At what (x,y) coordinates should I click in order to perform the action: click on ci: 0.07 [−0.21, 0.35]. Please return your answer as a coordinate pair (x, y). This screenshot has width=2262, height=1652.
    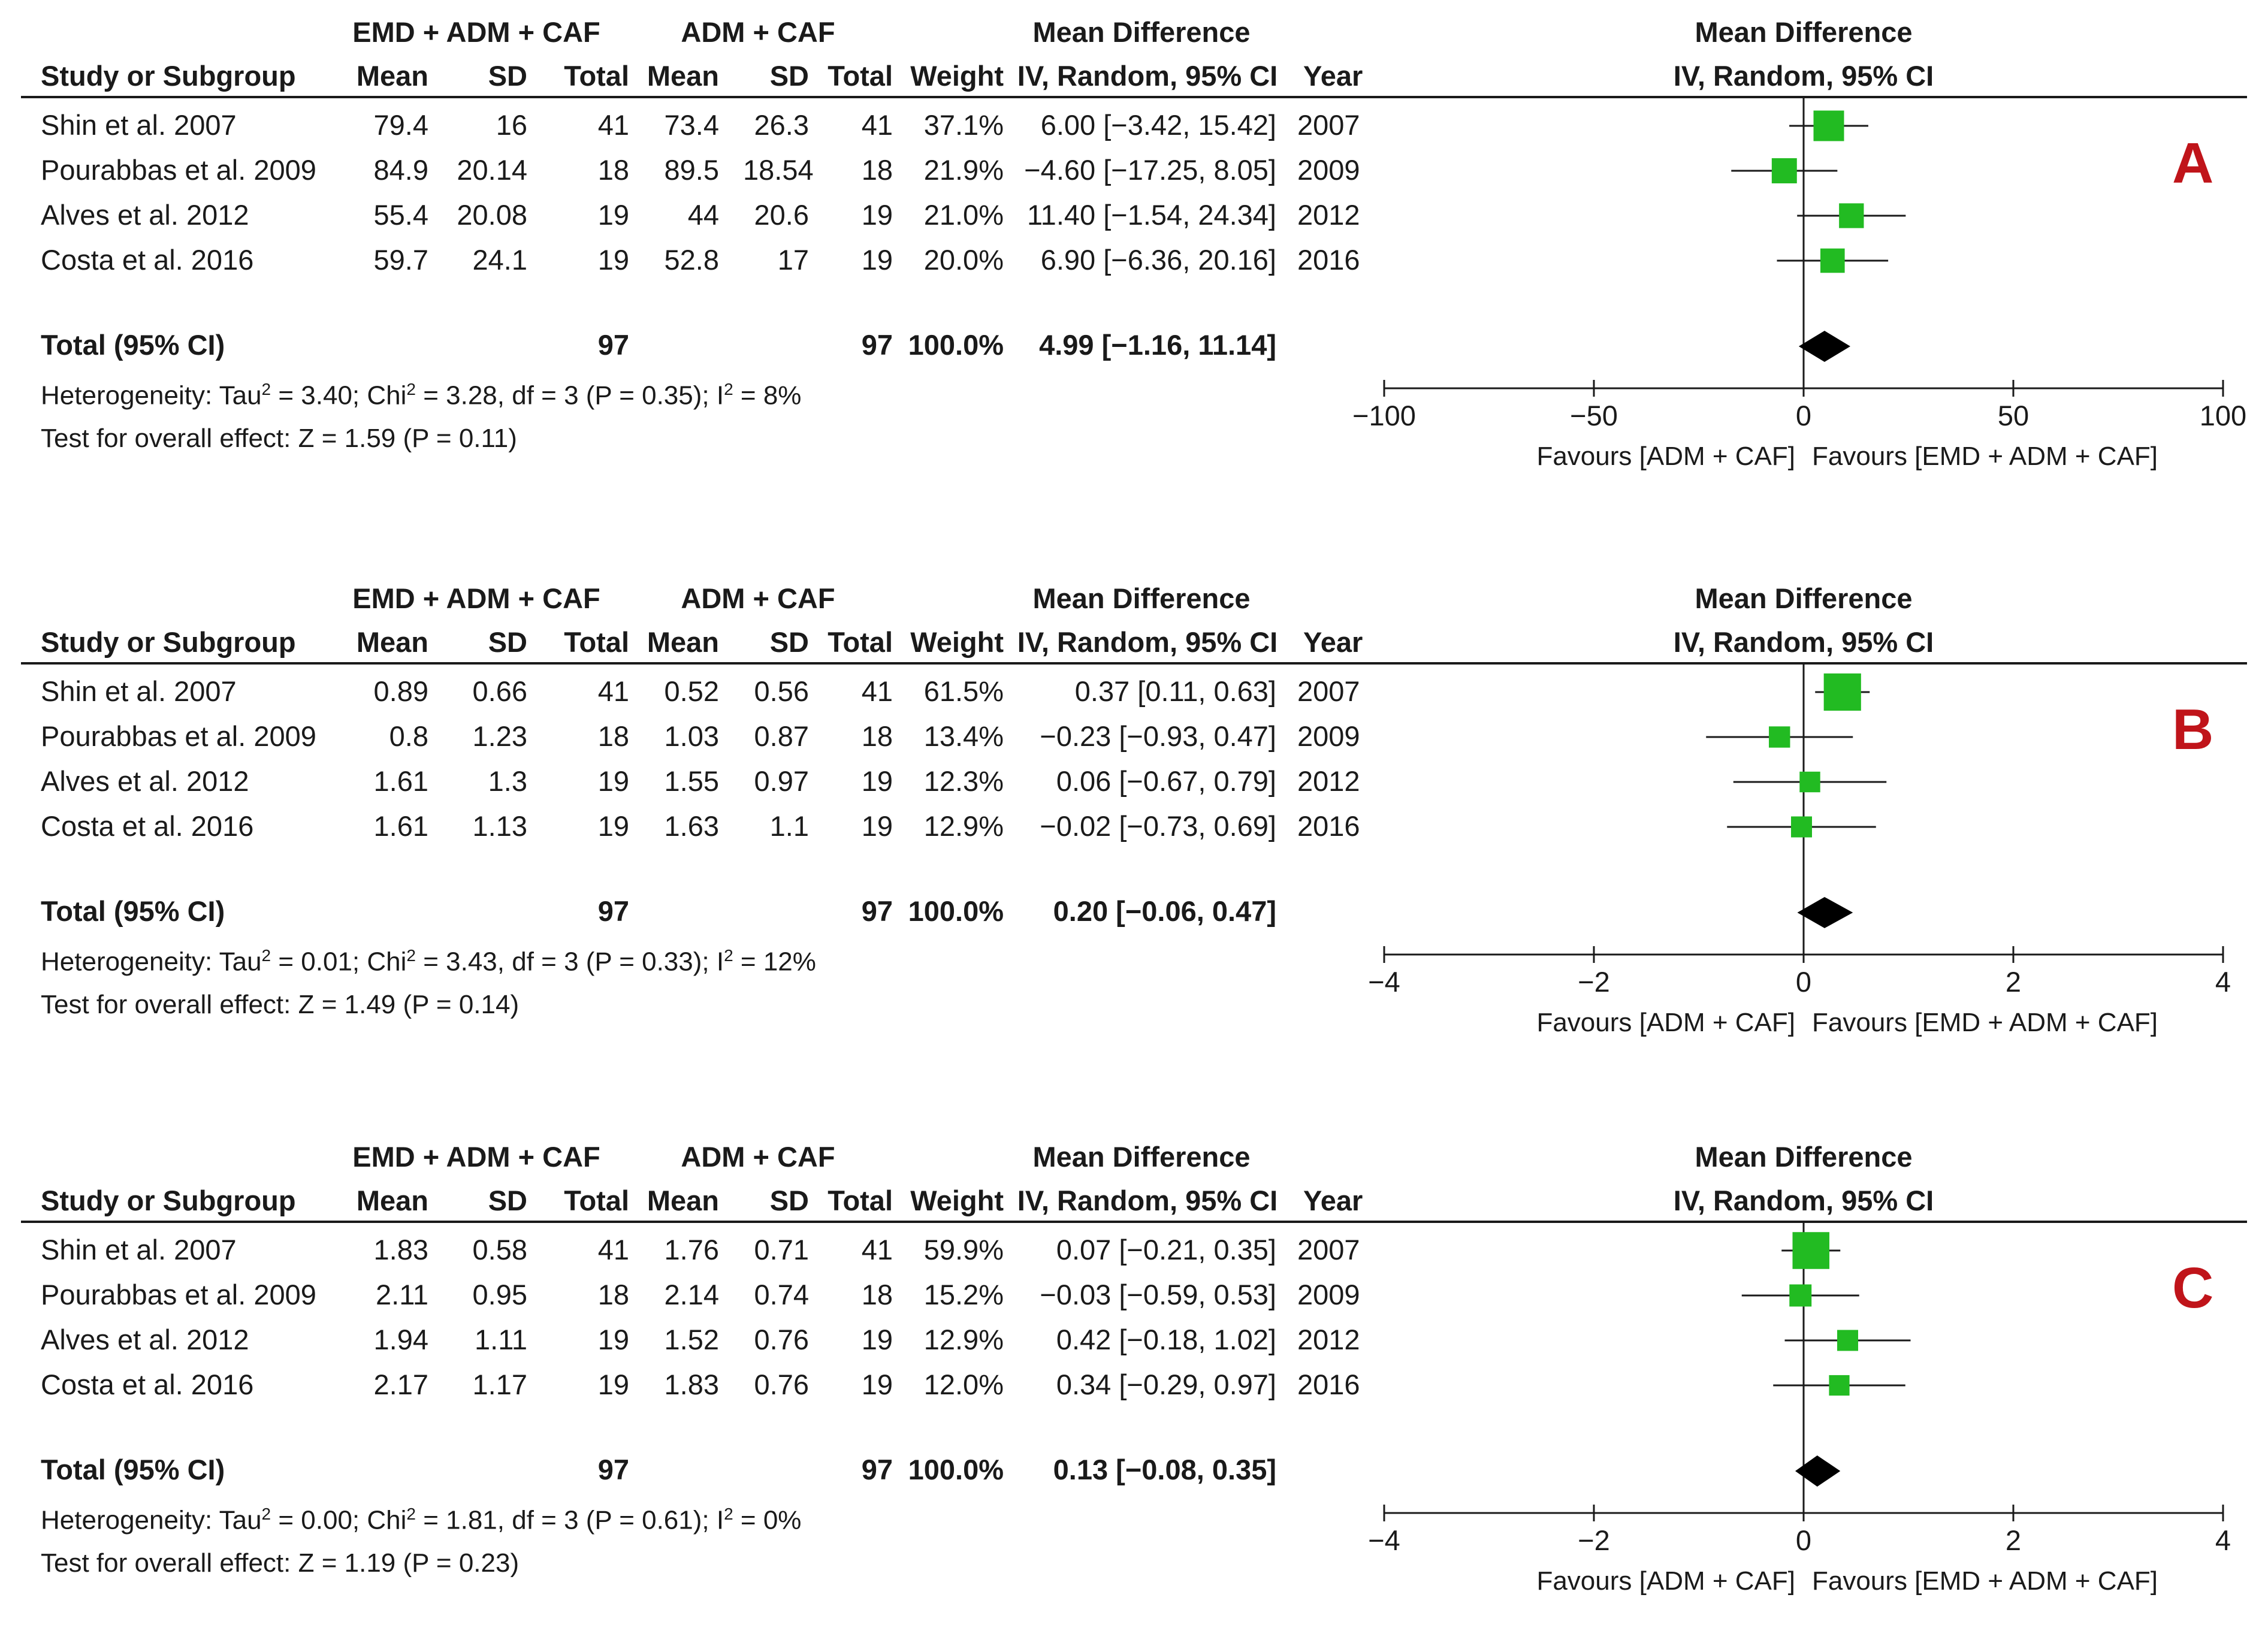
    Looking at the image, I should click on (1166, 1250).